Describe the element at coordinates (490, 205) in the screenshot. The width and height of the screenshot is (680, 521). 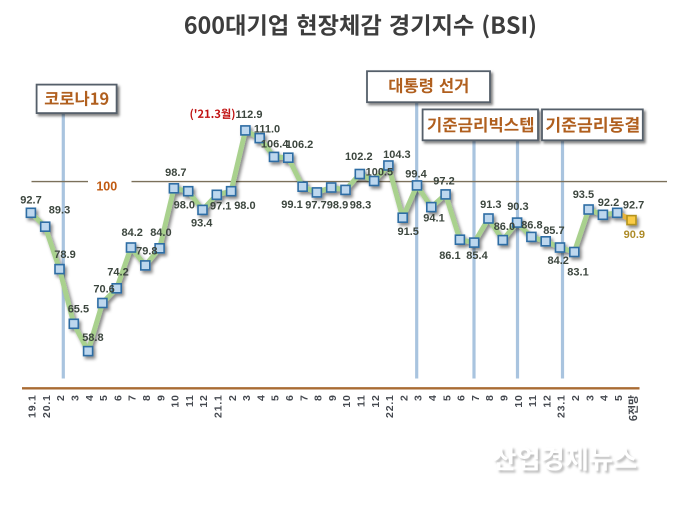
I see `svg-text: 91.3` at that location.